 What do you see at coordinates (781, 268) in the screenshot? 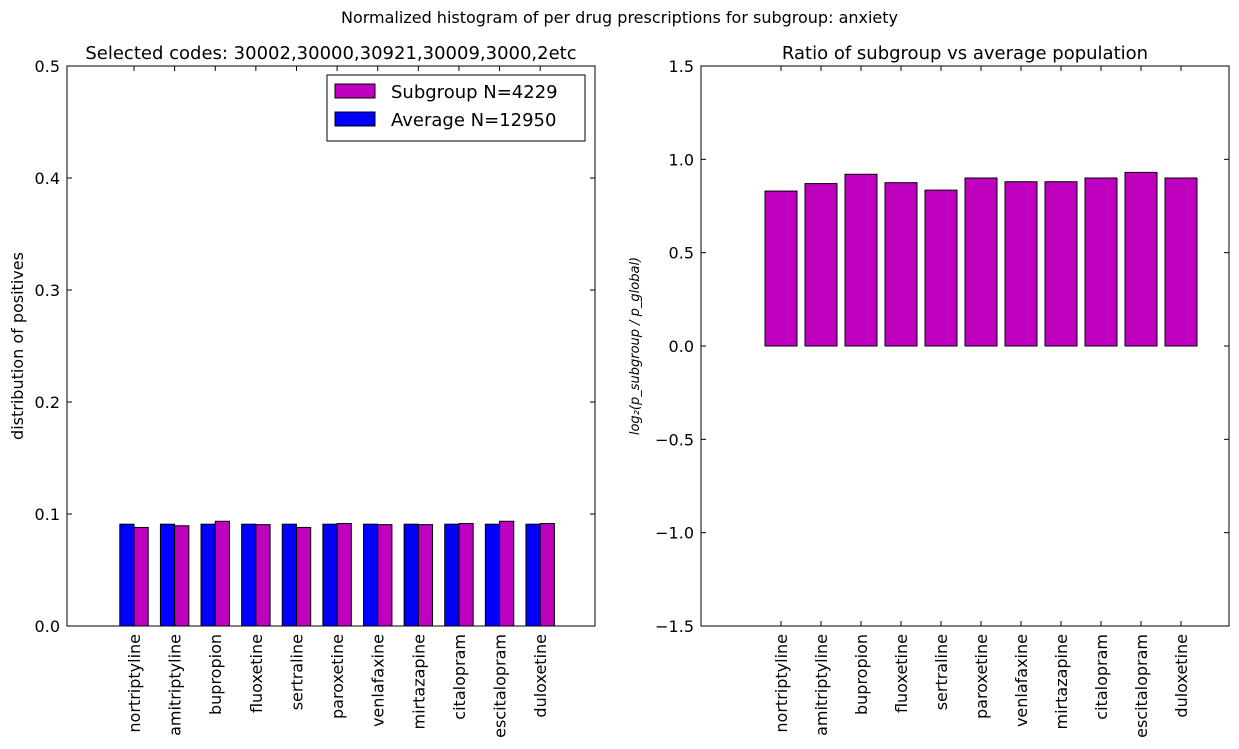
I see `ratio-bar-nortriptyline` at bounding box center [781, 268].